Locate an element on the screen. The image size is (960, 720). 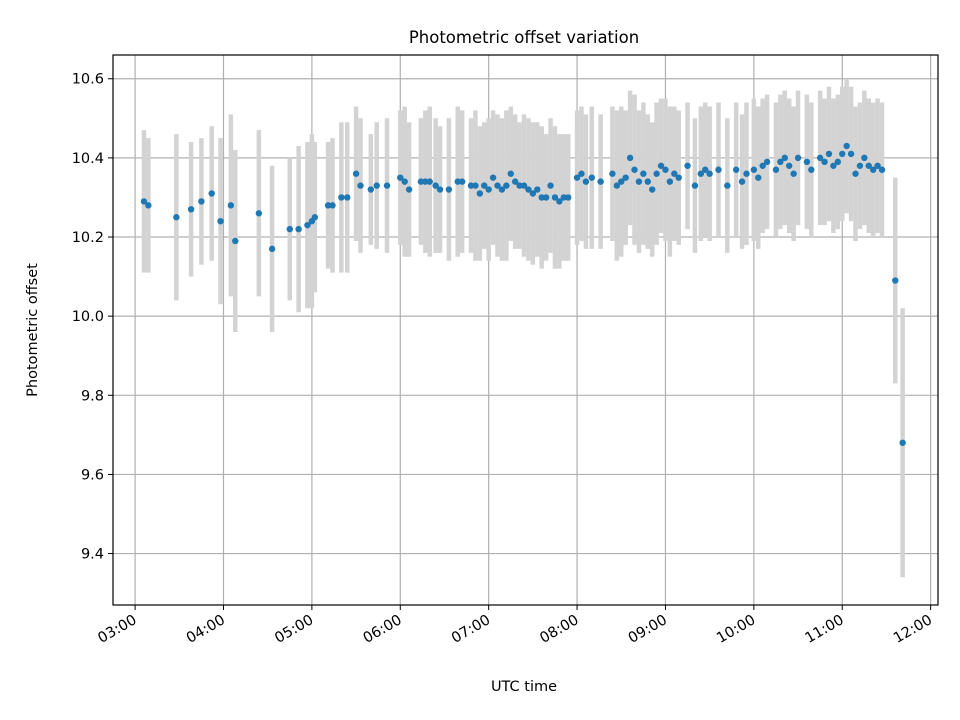
y-axis-label: Photometric offset is located at coordinates (33, 330).